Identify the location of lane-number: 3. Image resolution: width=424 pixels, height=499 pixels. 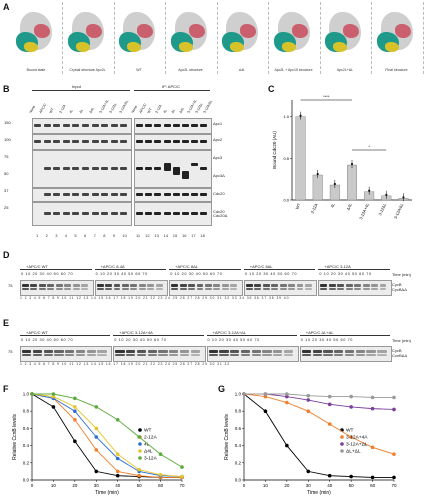
(56, 235).